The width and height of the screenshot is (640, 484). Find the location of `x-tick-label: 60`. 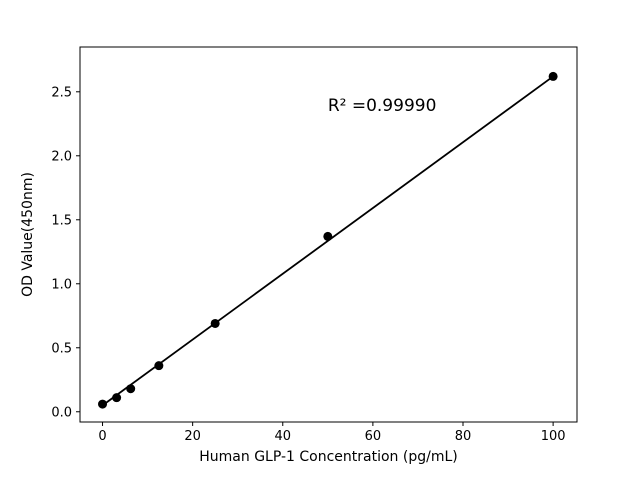

x-tick-label: 60 is located at coordinates (373, 436).